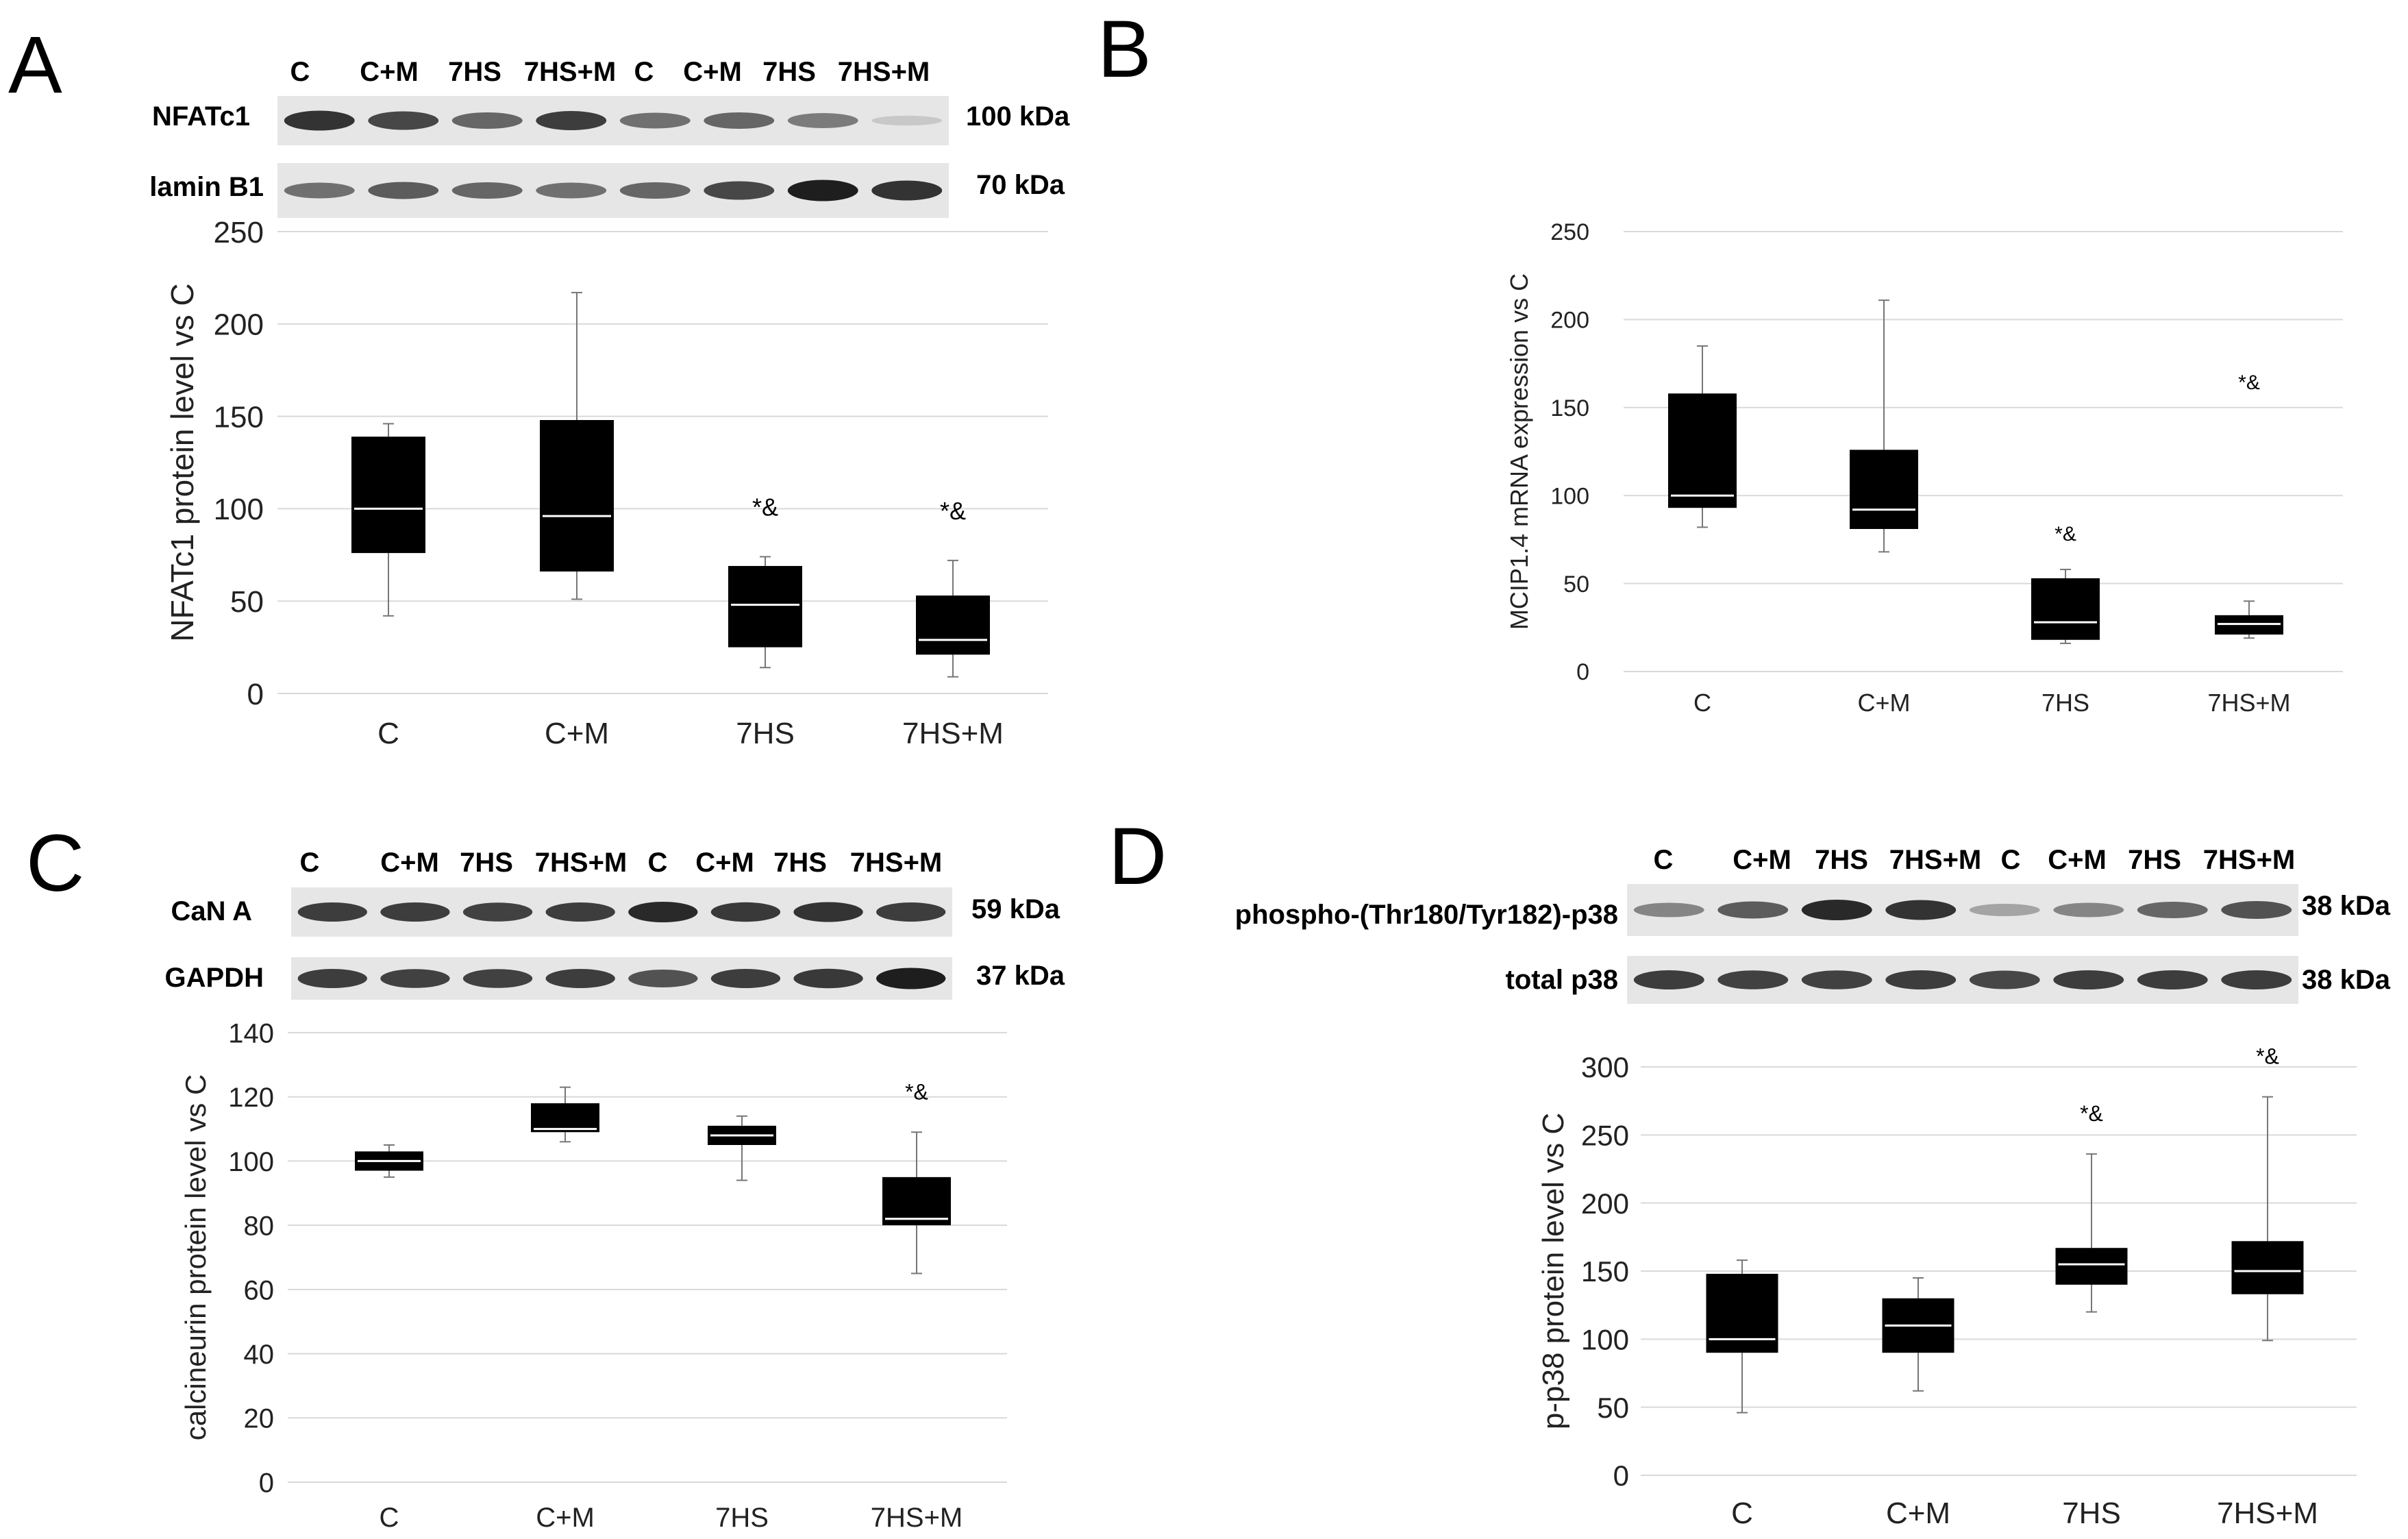  What do you see at coordinates (259, 1290) in the screenshot?
I see `y-tick-label: 60` at bounding box center [259, 1290].